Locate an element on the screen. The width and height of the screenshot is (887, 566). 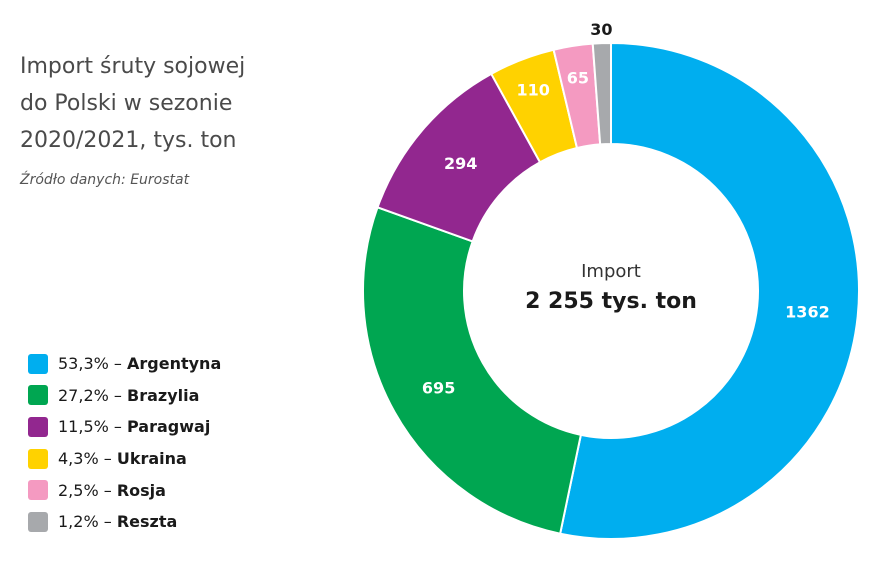
legend-percent: 4,3% is located at coordinates (78, 459).